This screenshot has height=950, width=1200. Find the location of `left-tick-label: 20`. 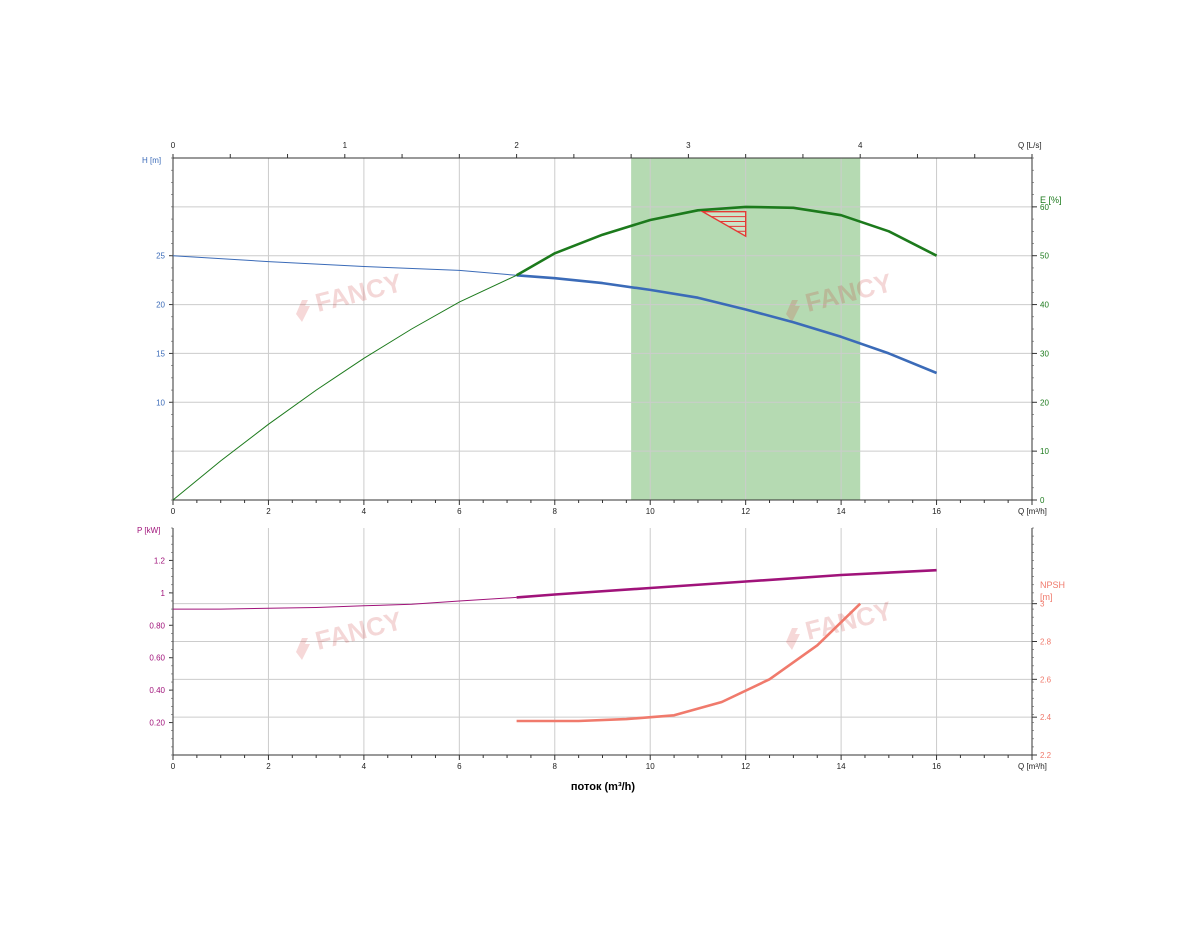

left-tick-label: 20 is located at coordinates (160, 305).